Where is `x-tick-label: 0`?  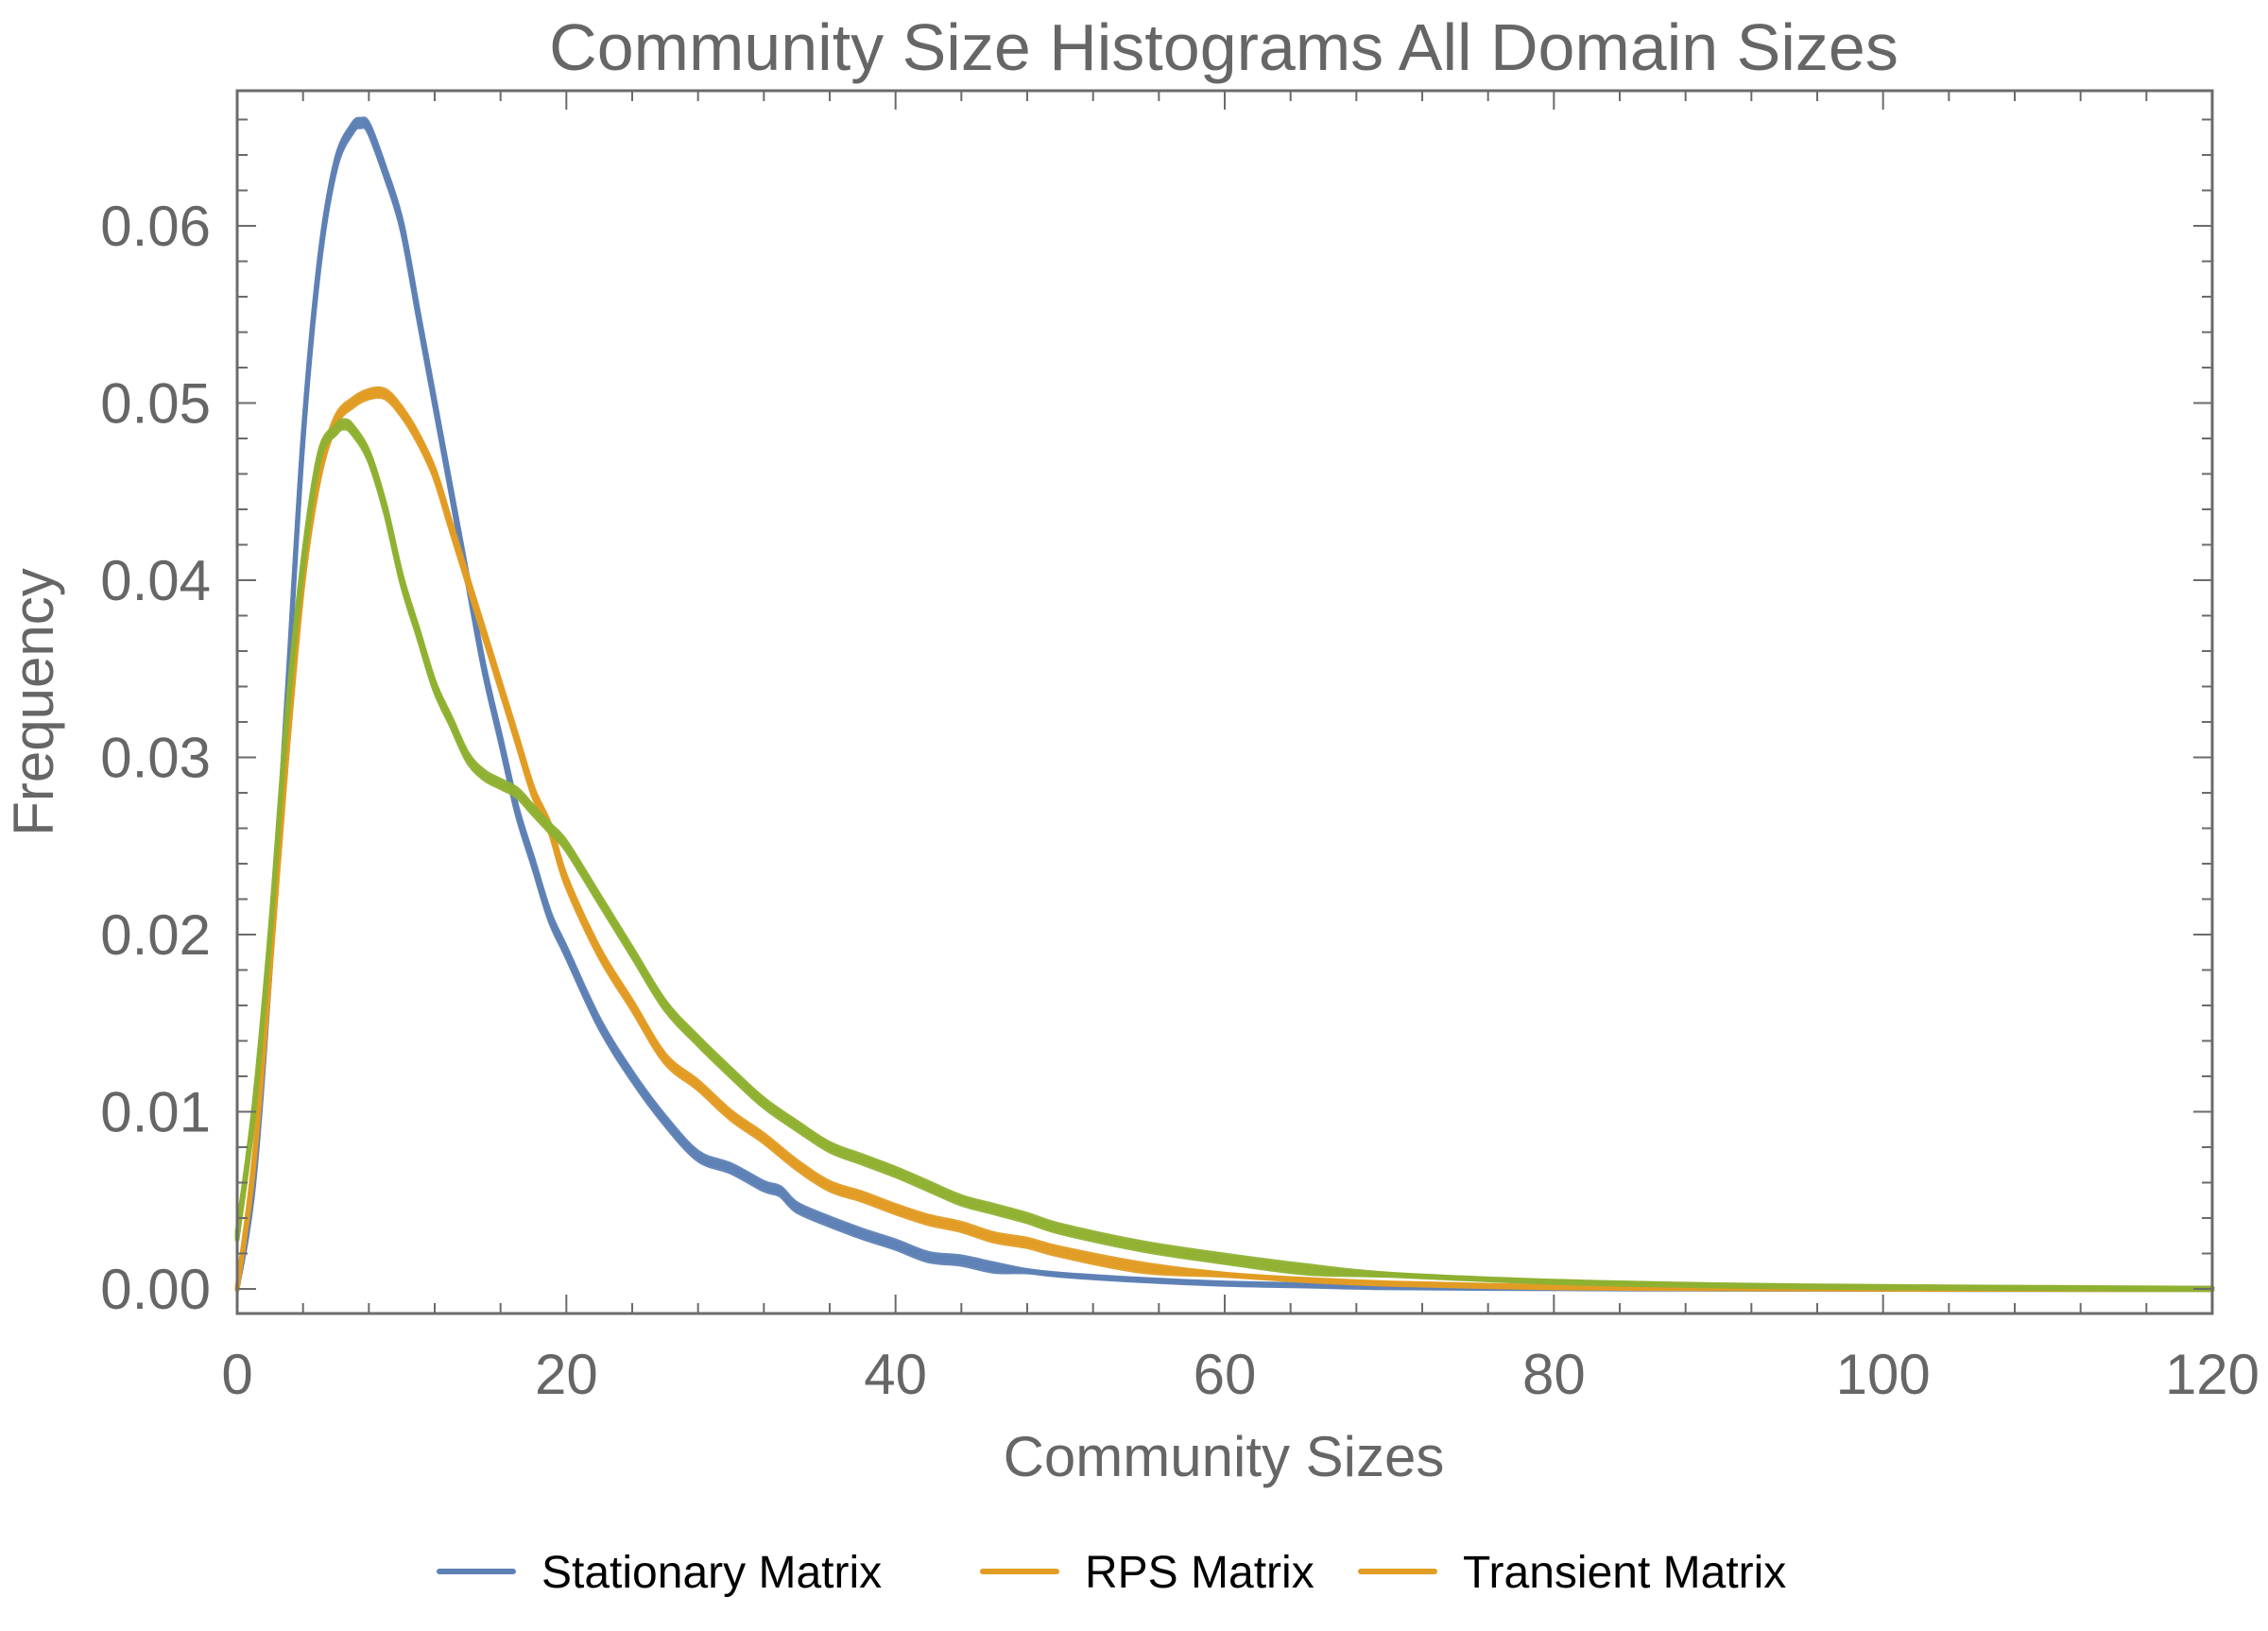
x-tick-label: 0 is located at coordinates (236, 1374).